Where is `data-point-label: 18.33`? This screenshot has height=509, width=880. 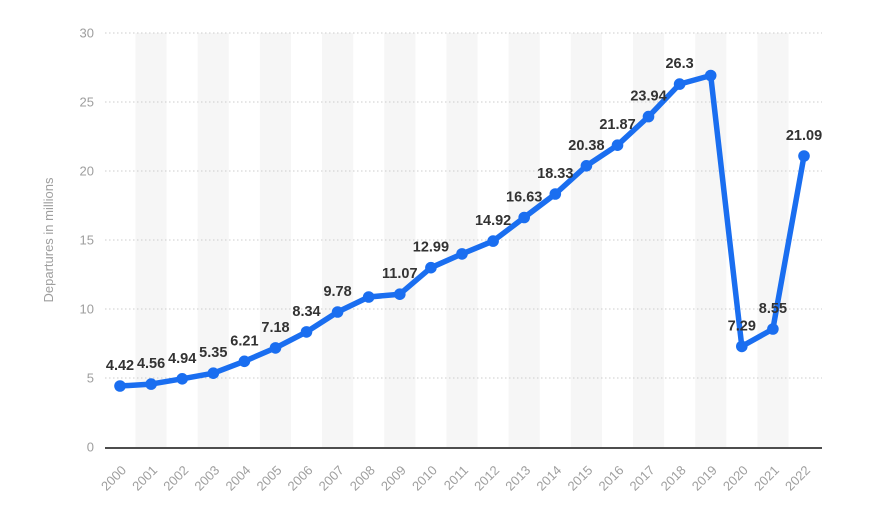
data-point-label: 18.33 is located at coordinates (555, 174).